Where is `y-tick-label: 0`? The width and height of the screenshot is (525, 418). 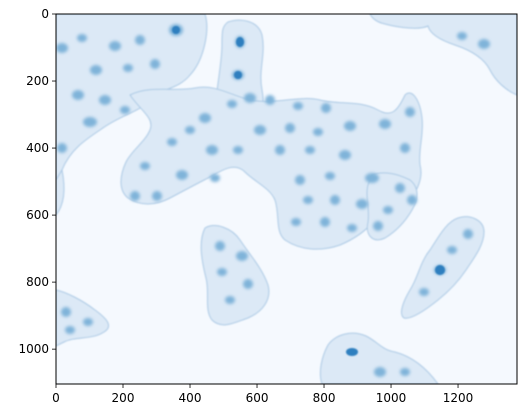 y-tick-label: 0 is located at coordinates (45, 14).